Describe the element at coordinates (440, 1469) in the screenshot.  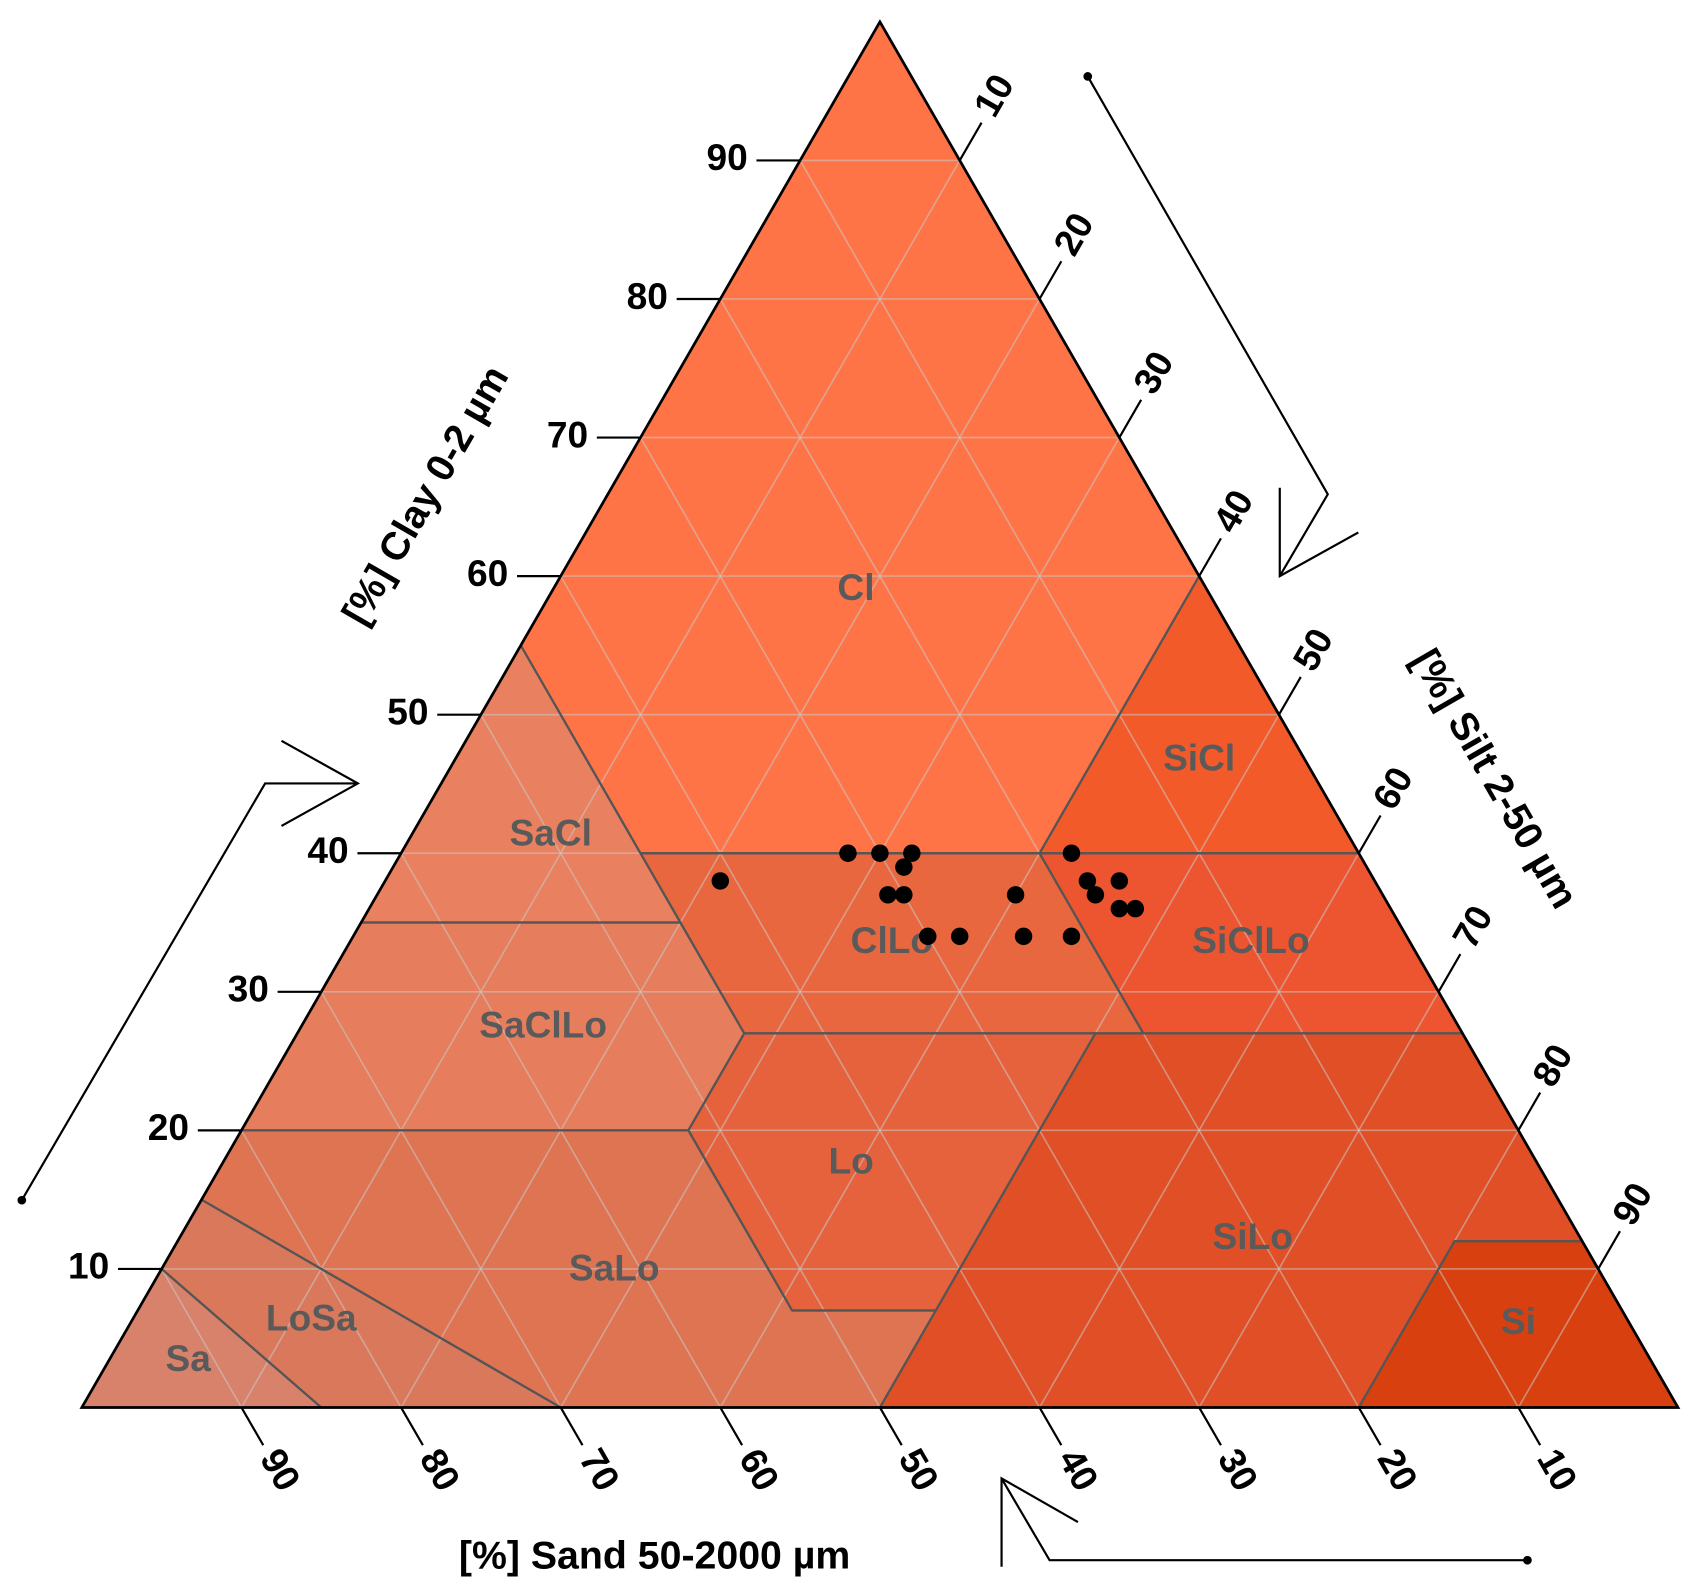
I see `sand-tick-label: 80` at that location.